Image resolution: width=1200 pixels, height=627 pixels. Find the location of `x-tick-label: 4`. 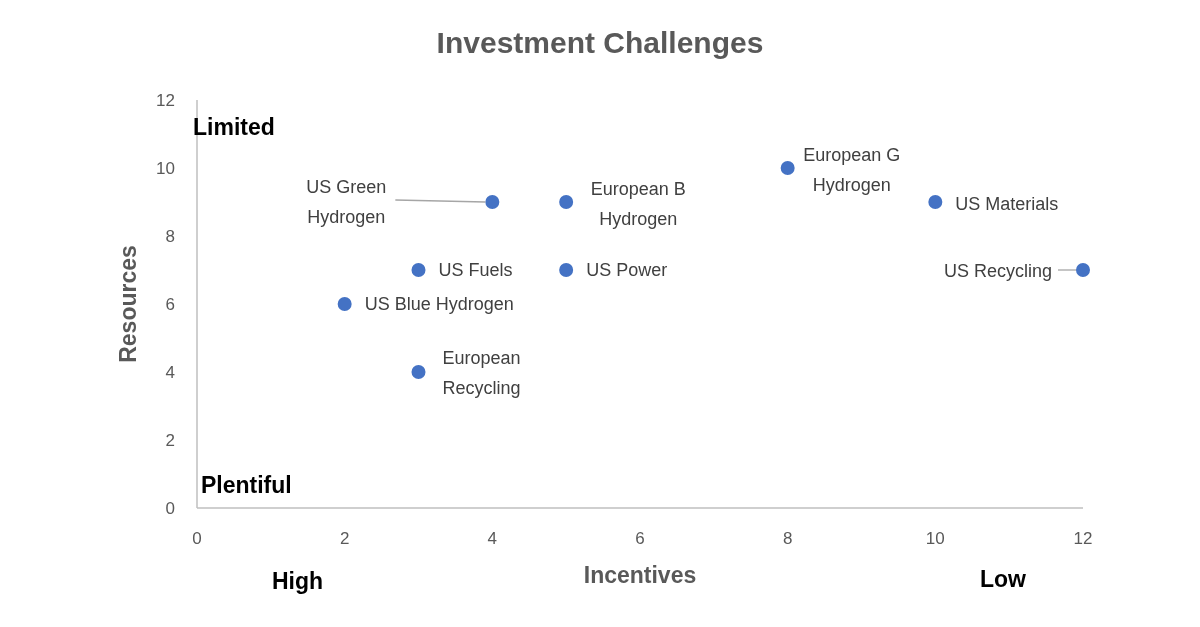

x-tick-label: 4 is located at coordinates (492, 539).